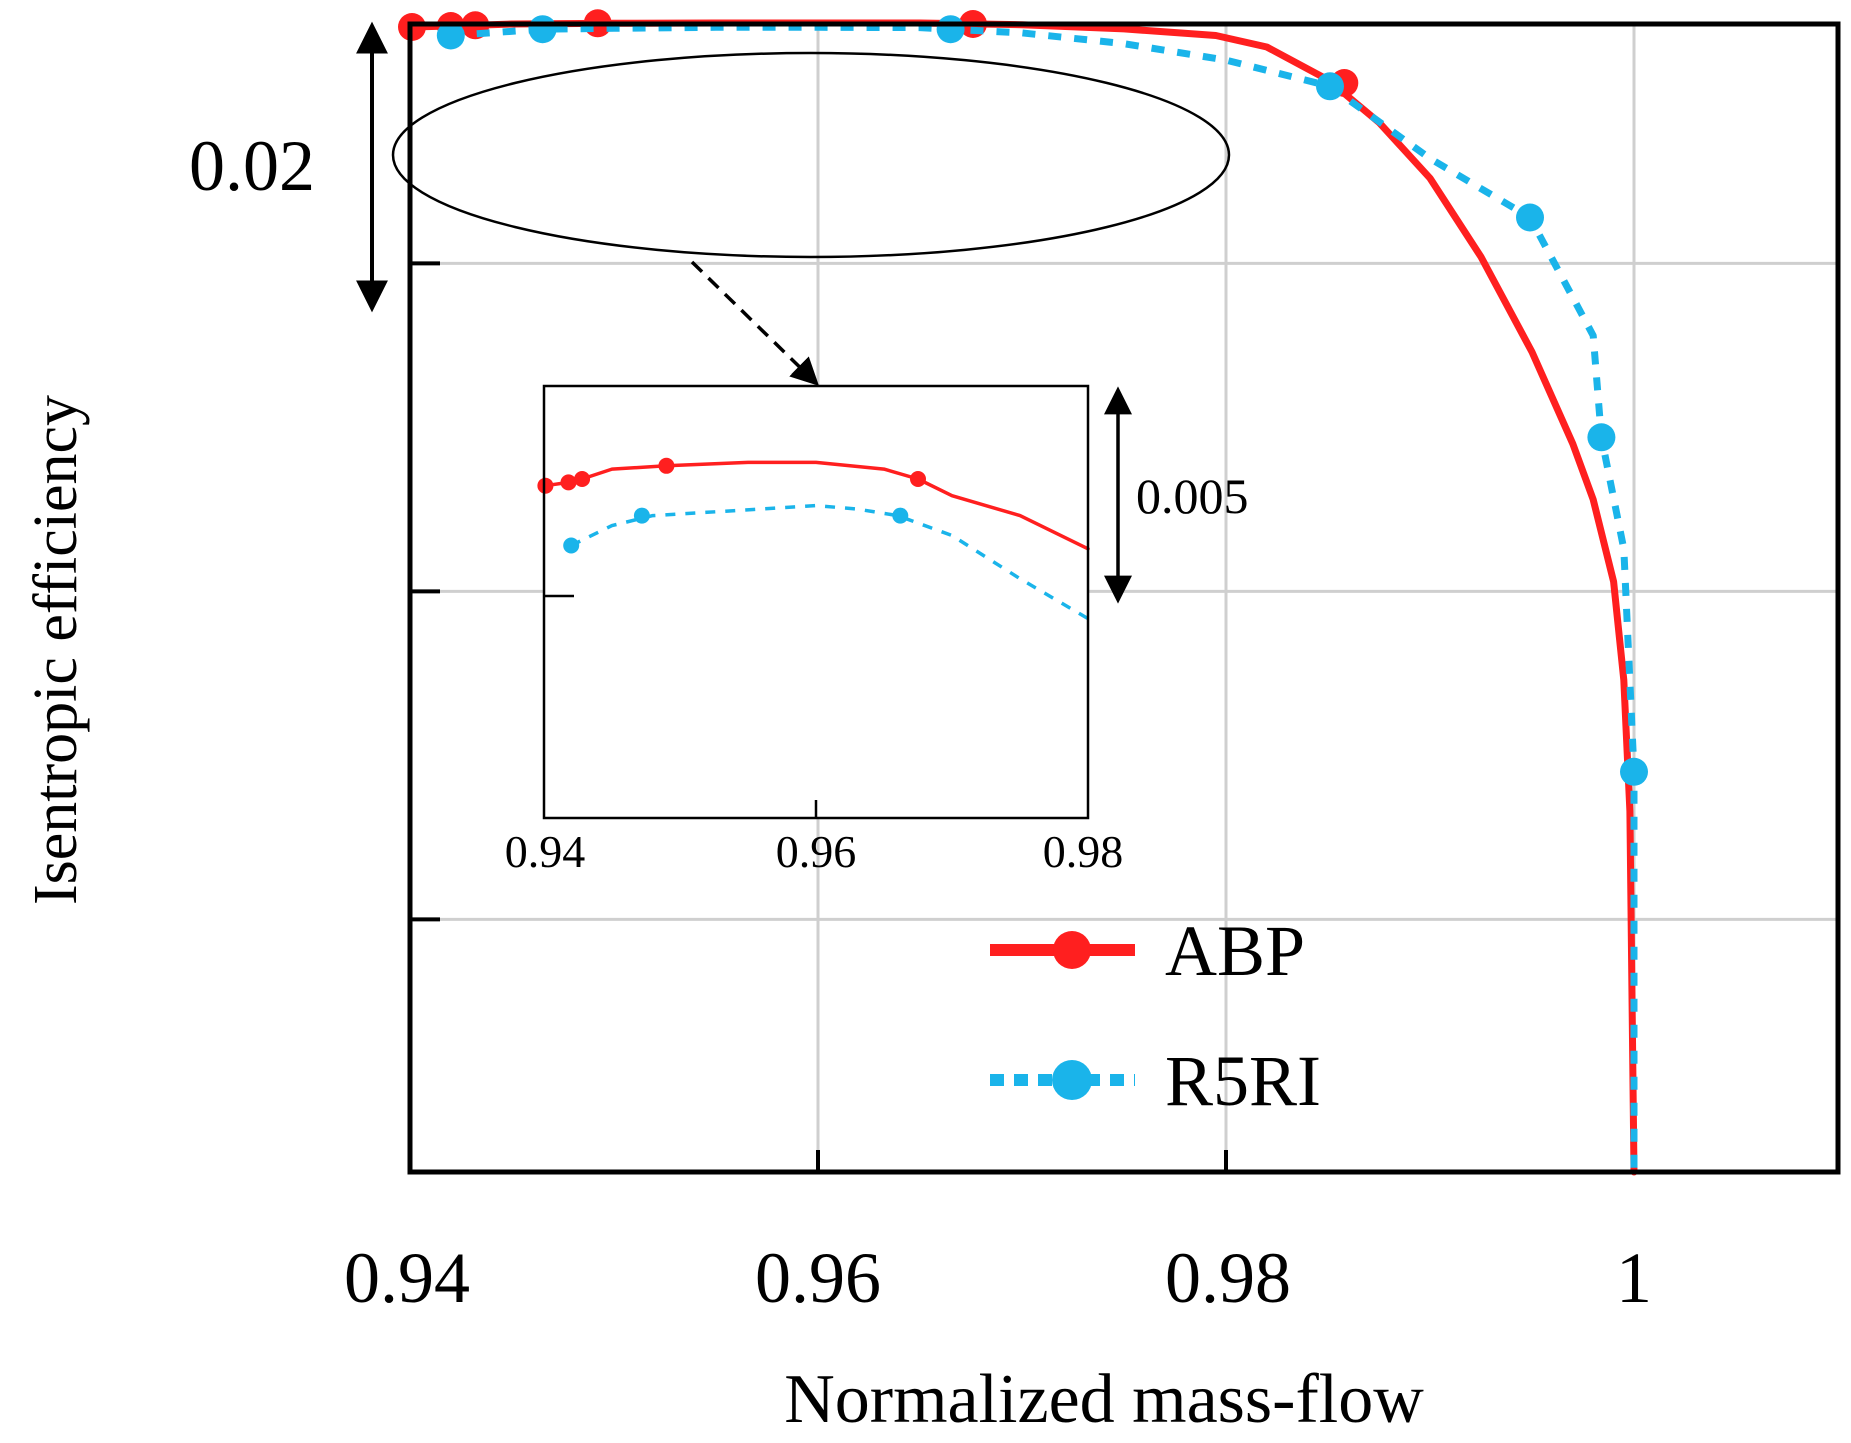 The image size is (1851, 1443). Describe the element at coordinates (56, 650) in the screenshot. I see `y-axis-label: Isentropic efficiency` at that location.